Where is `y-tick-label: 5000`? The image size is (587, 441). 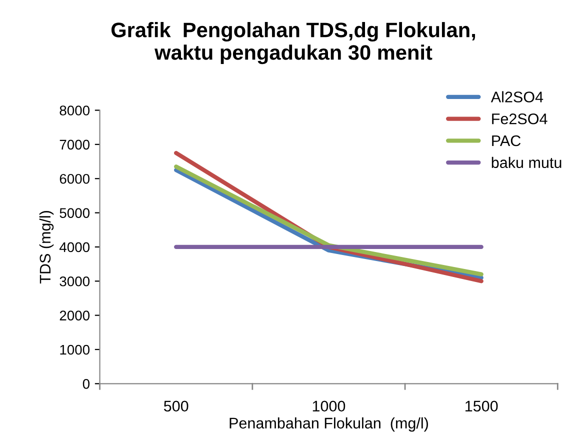
y-tick-label: 5000 is located at coordinates (75, 213).